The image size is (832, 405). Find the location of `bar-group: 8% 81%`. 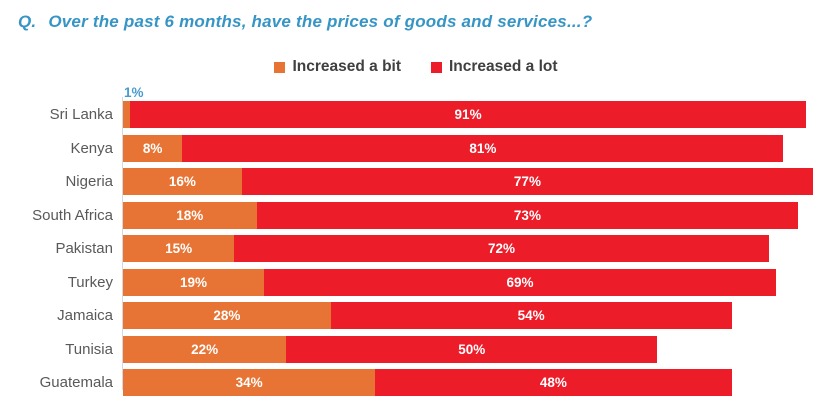

bar-group: 8% 81% is located at coordinates (475, 148).